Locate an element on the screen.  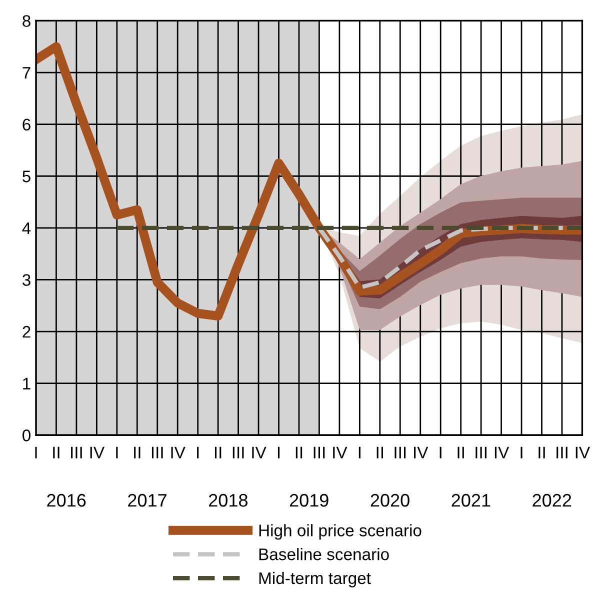
y-tick-label: 2 is located at coordinates (26, 332).